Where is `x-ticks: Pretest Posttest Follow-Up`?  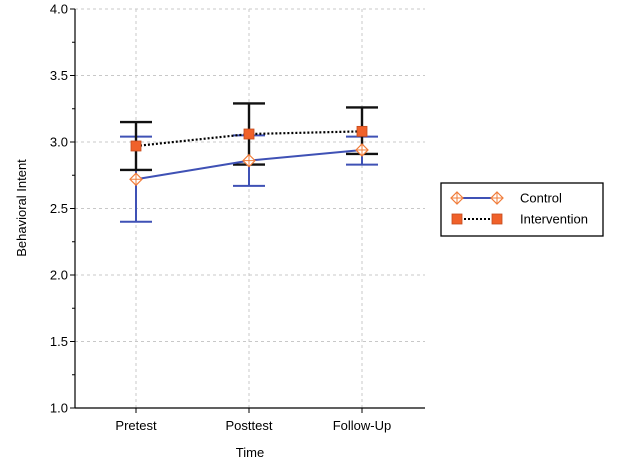 x-ticks: Pretest Posttest Follow-Up is located at coordinates (253, 420).